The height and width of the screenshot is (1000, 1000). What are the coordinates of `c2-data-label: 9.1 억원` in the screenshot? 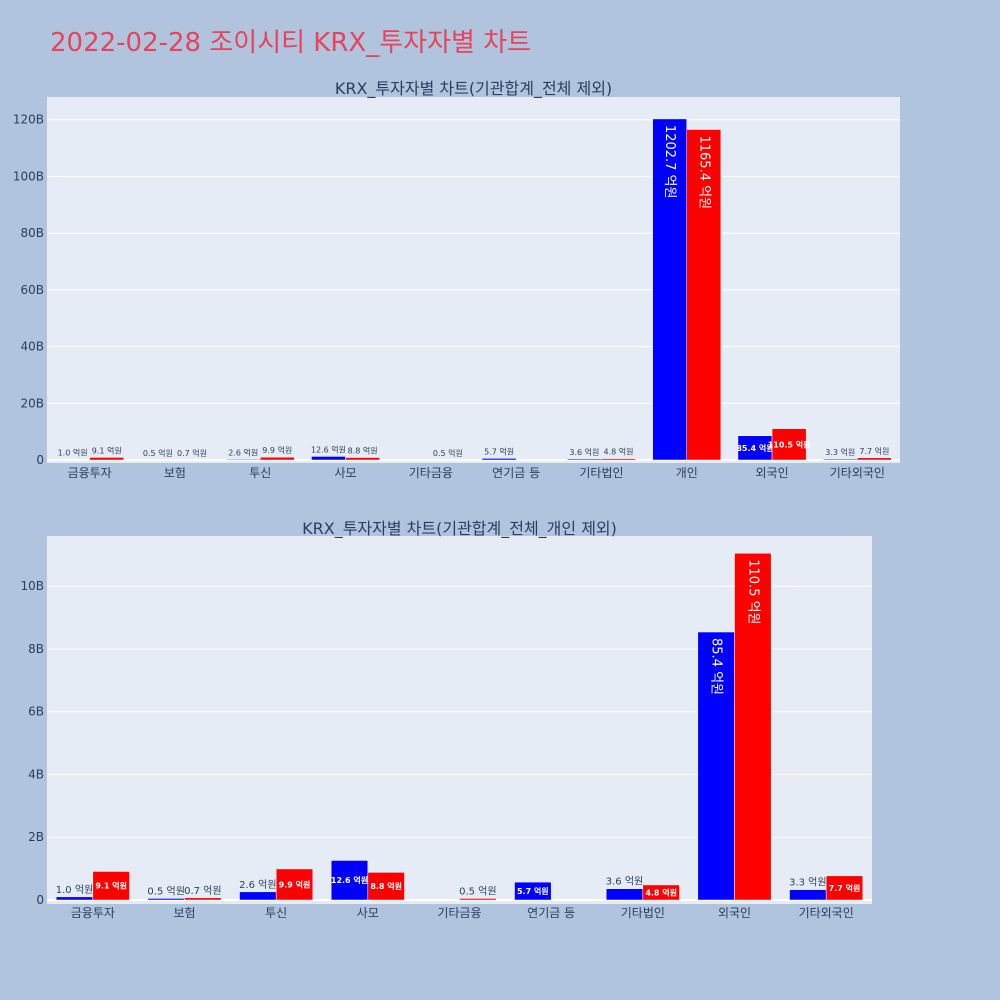 It's located at (111, 886).